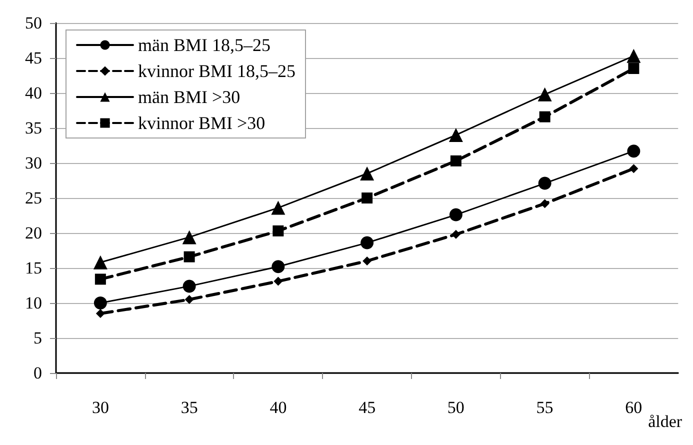  What do you see at coordinates (38, 338) in the screenshot?
I see `y-tick-label: 5` at bounding box center [38, 338].